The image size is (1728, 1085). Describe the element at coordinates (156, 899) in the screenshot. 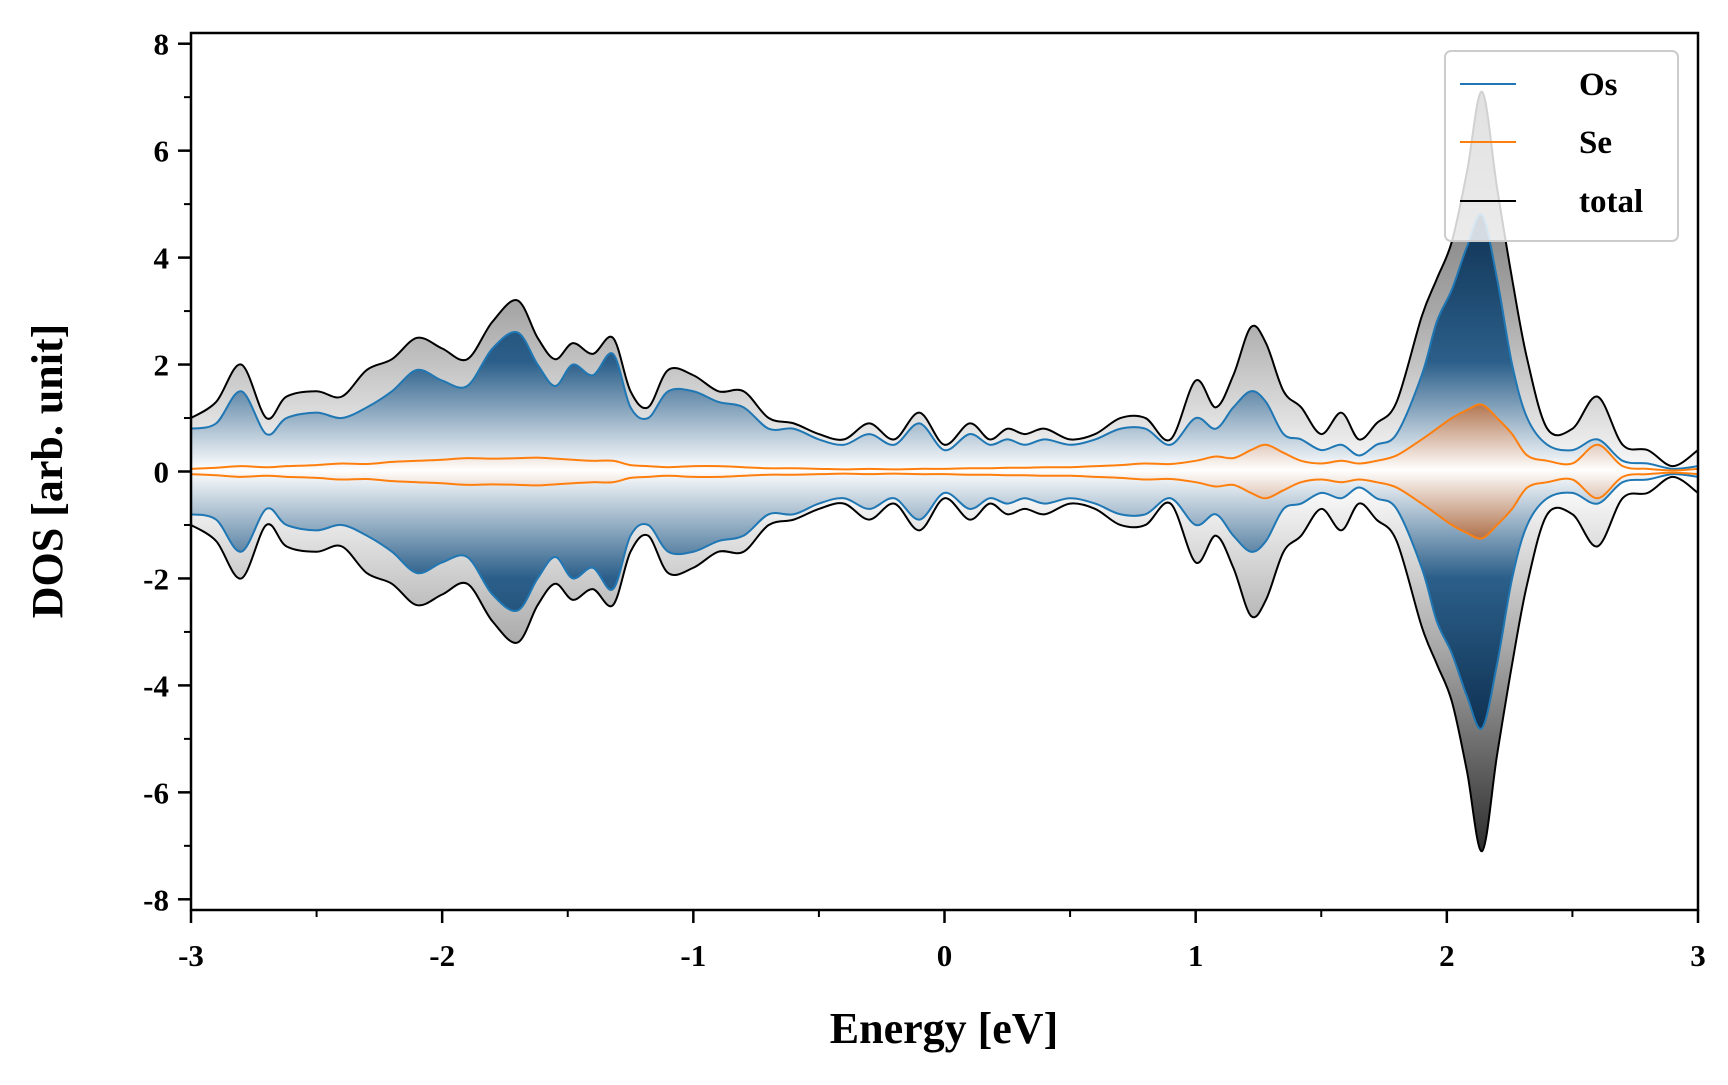

I see `y-tick-label: -8` at that location.